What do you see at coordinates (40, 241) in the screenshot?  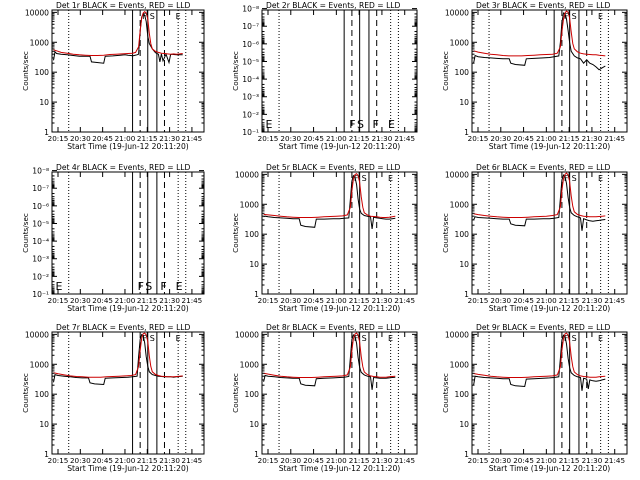 I see `y-tick-label: 10⁻⁴` at bounding box center [40, 241].